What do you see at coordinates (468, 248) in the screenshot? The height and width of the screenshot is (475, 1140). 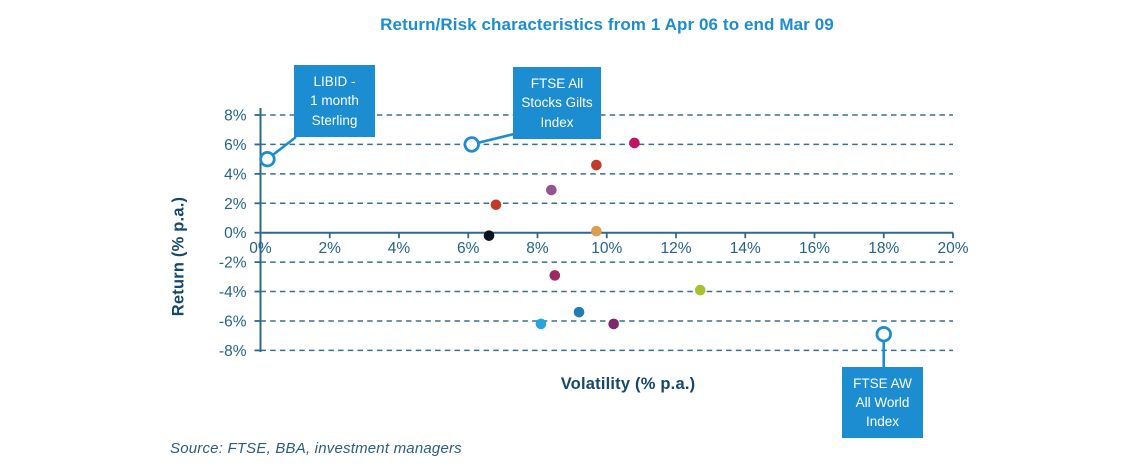 I see `x-tick-label: 6%` at bounding box center [468, 248].